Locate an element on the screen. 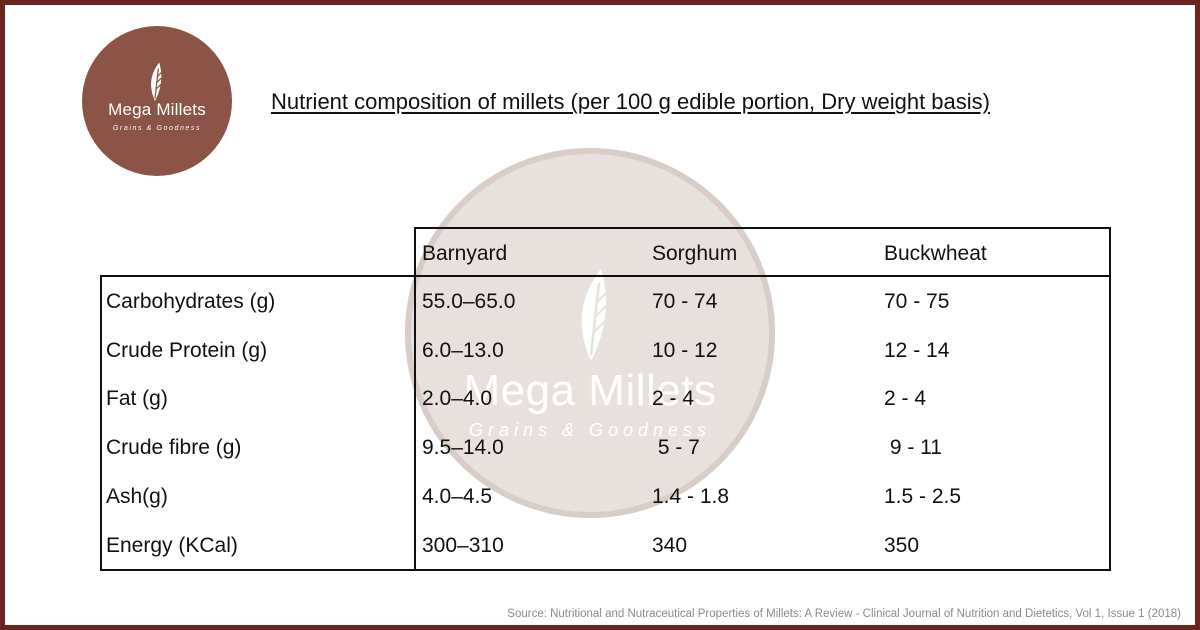  row-label: Carbohydrates (g) is located at coordinates (191, 301).